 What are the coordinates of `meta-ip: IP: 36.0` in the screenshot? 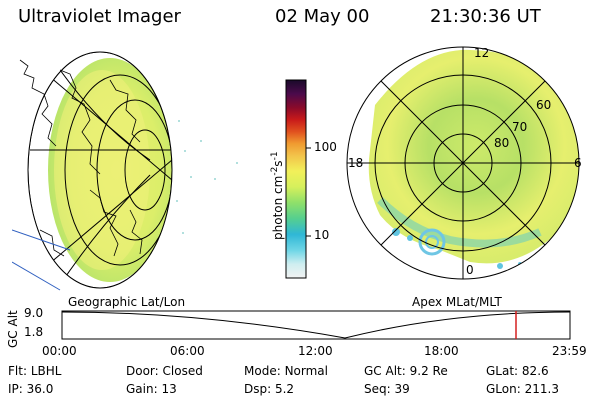 It's located at (31, 389).